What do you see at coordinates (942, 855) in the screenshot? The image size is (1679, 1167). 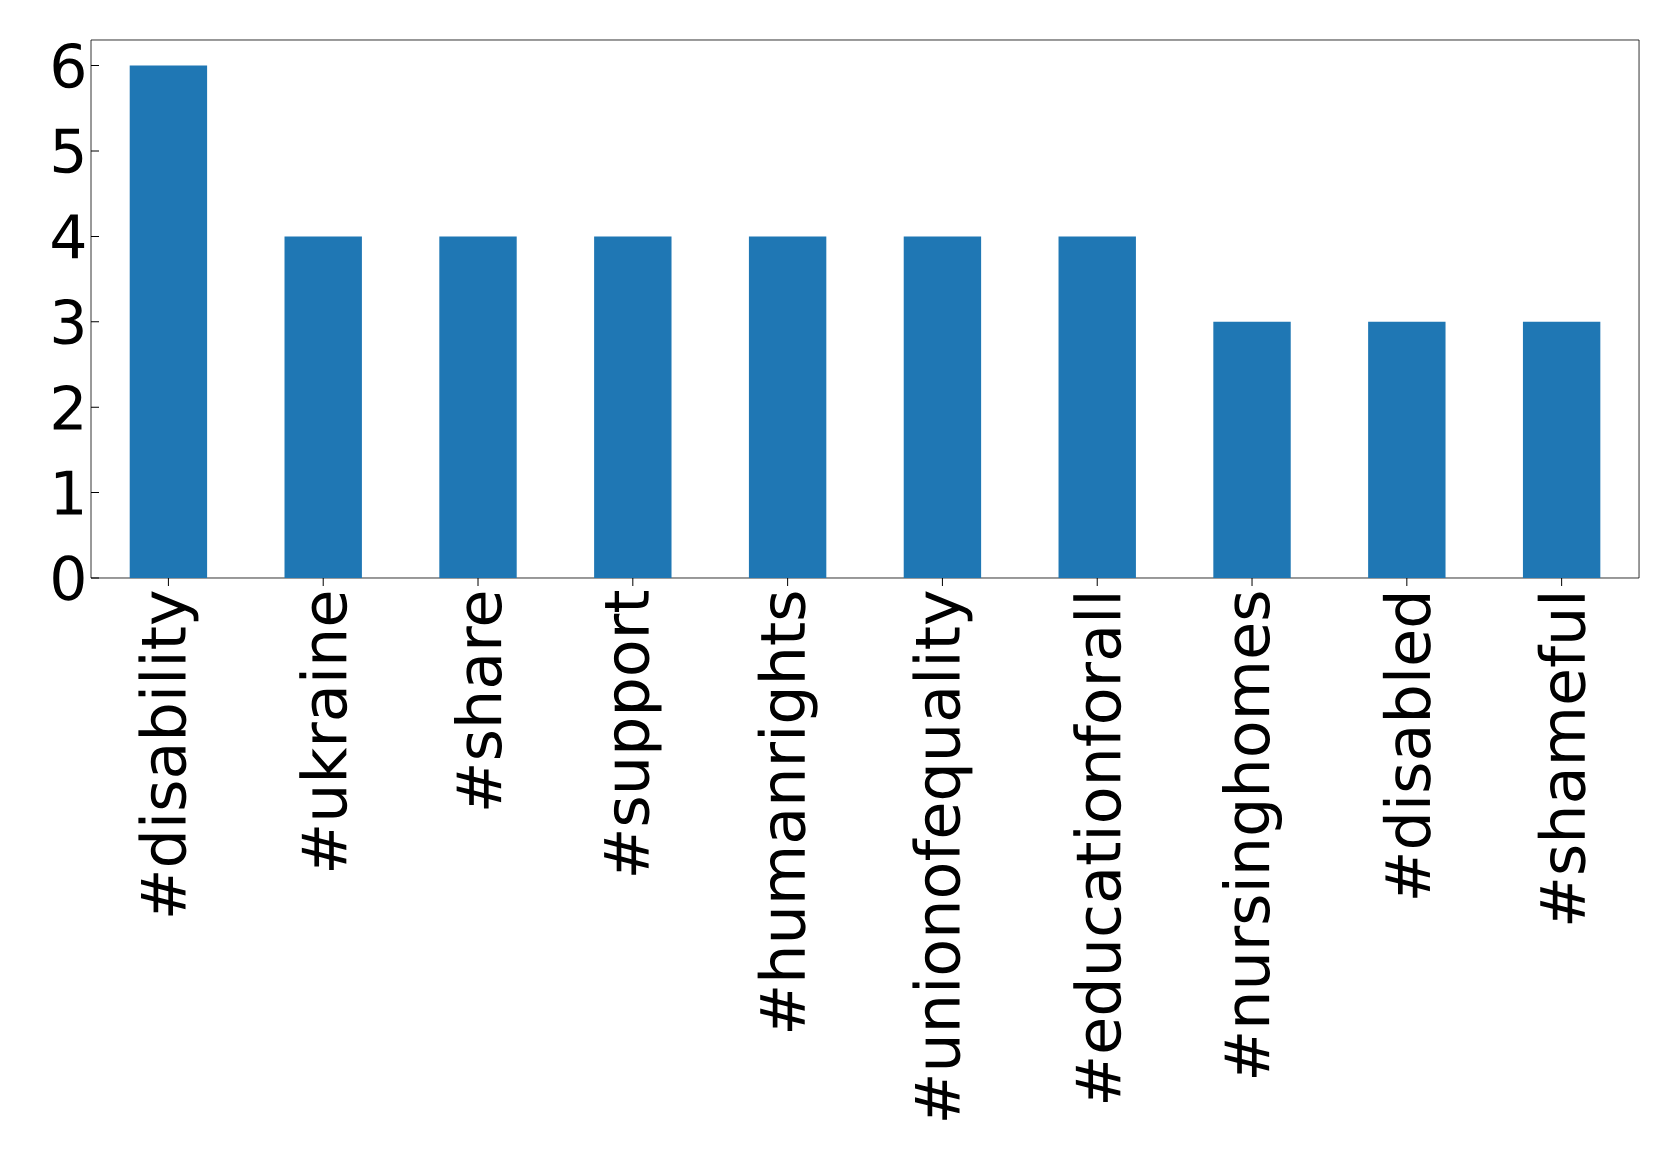 I see `x-tick-label: #unionofequality` at bounding box center [942, 855].